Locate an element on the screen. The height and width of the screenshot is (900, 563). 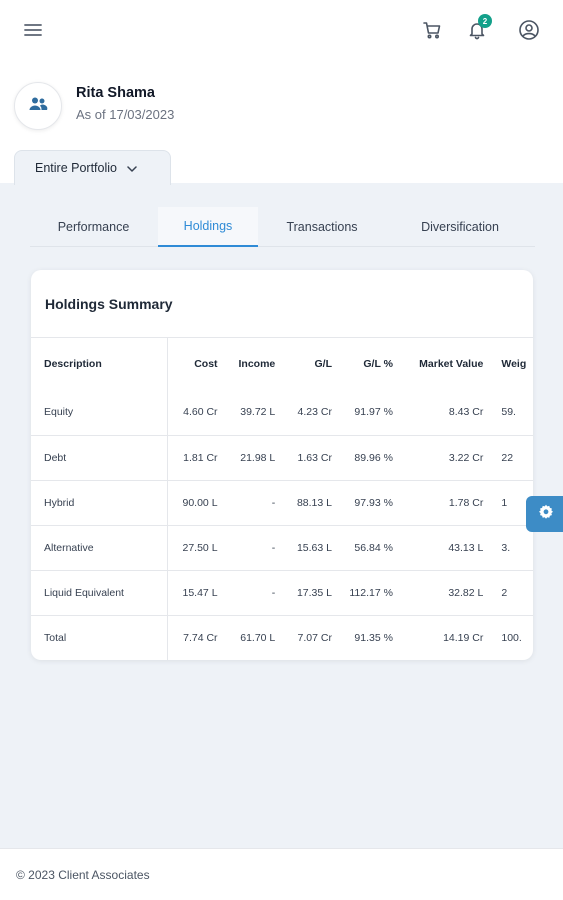
table-cell: 91.35 % is located at coordinates (373, 637).